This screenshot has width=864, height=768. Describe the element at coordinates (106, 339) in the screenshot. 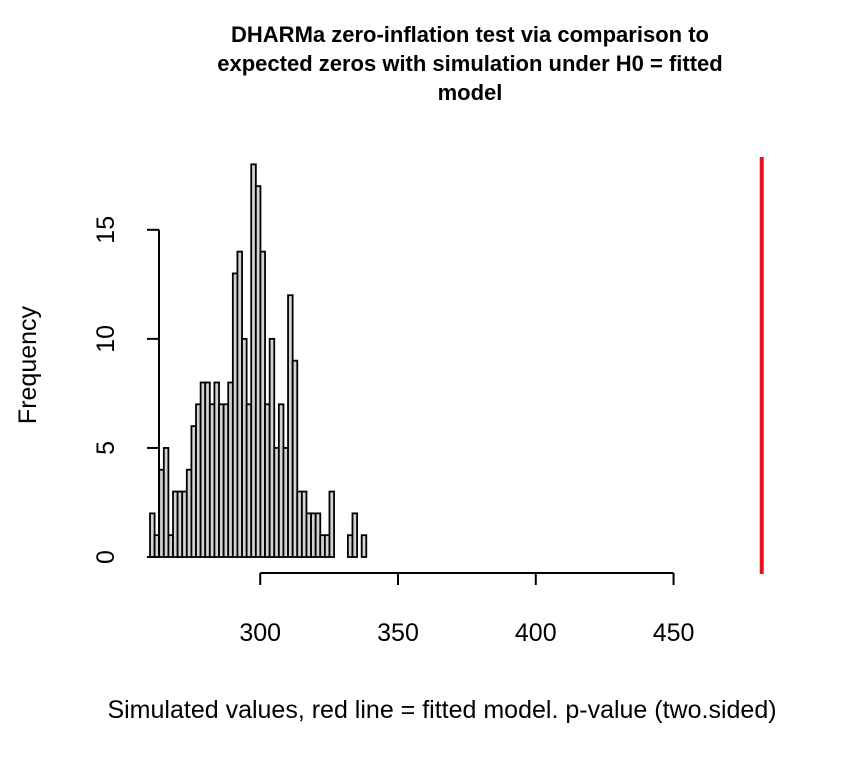

I see `y-tick-label: 10` at that location.